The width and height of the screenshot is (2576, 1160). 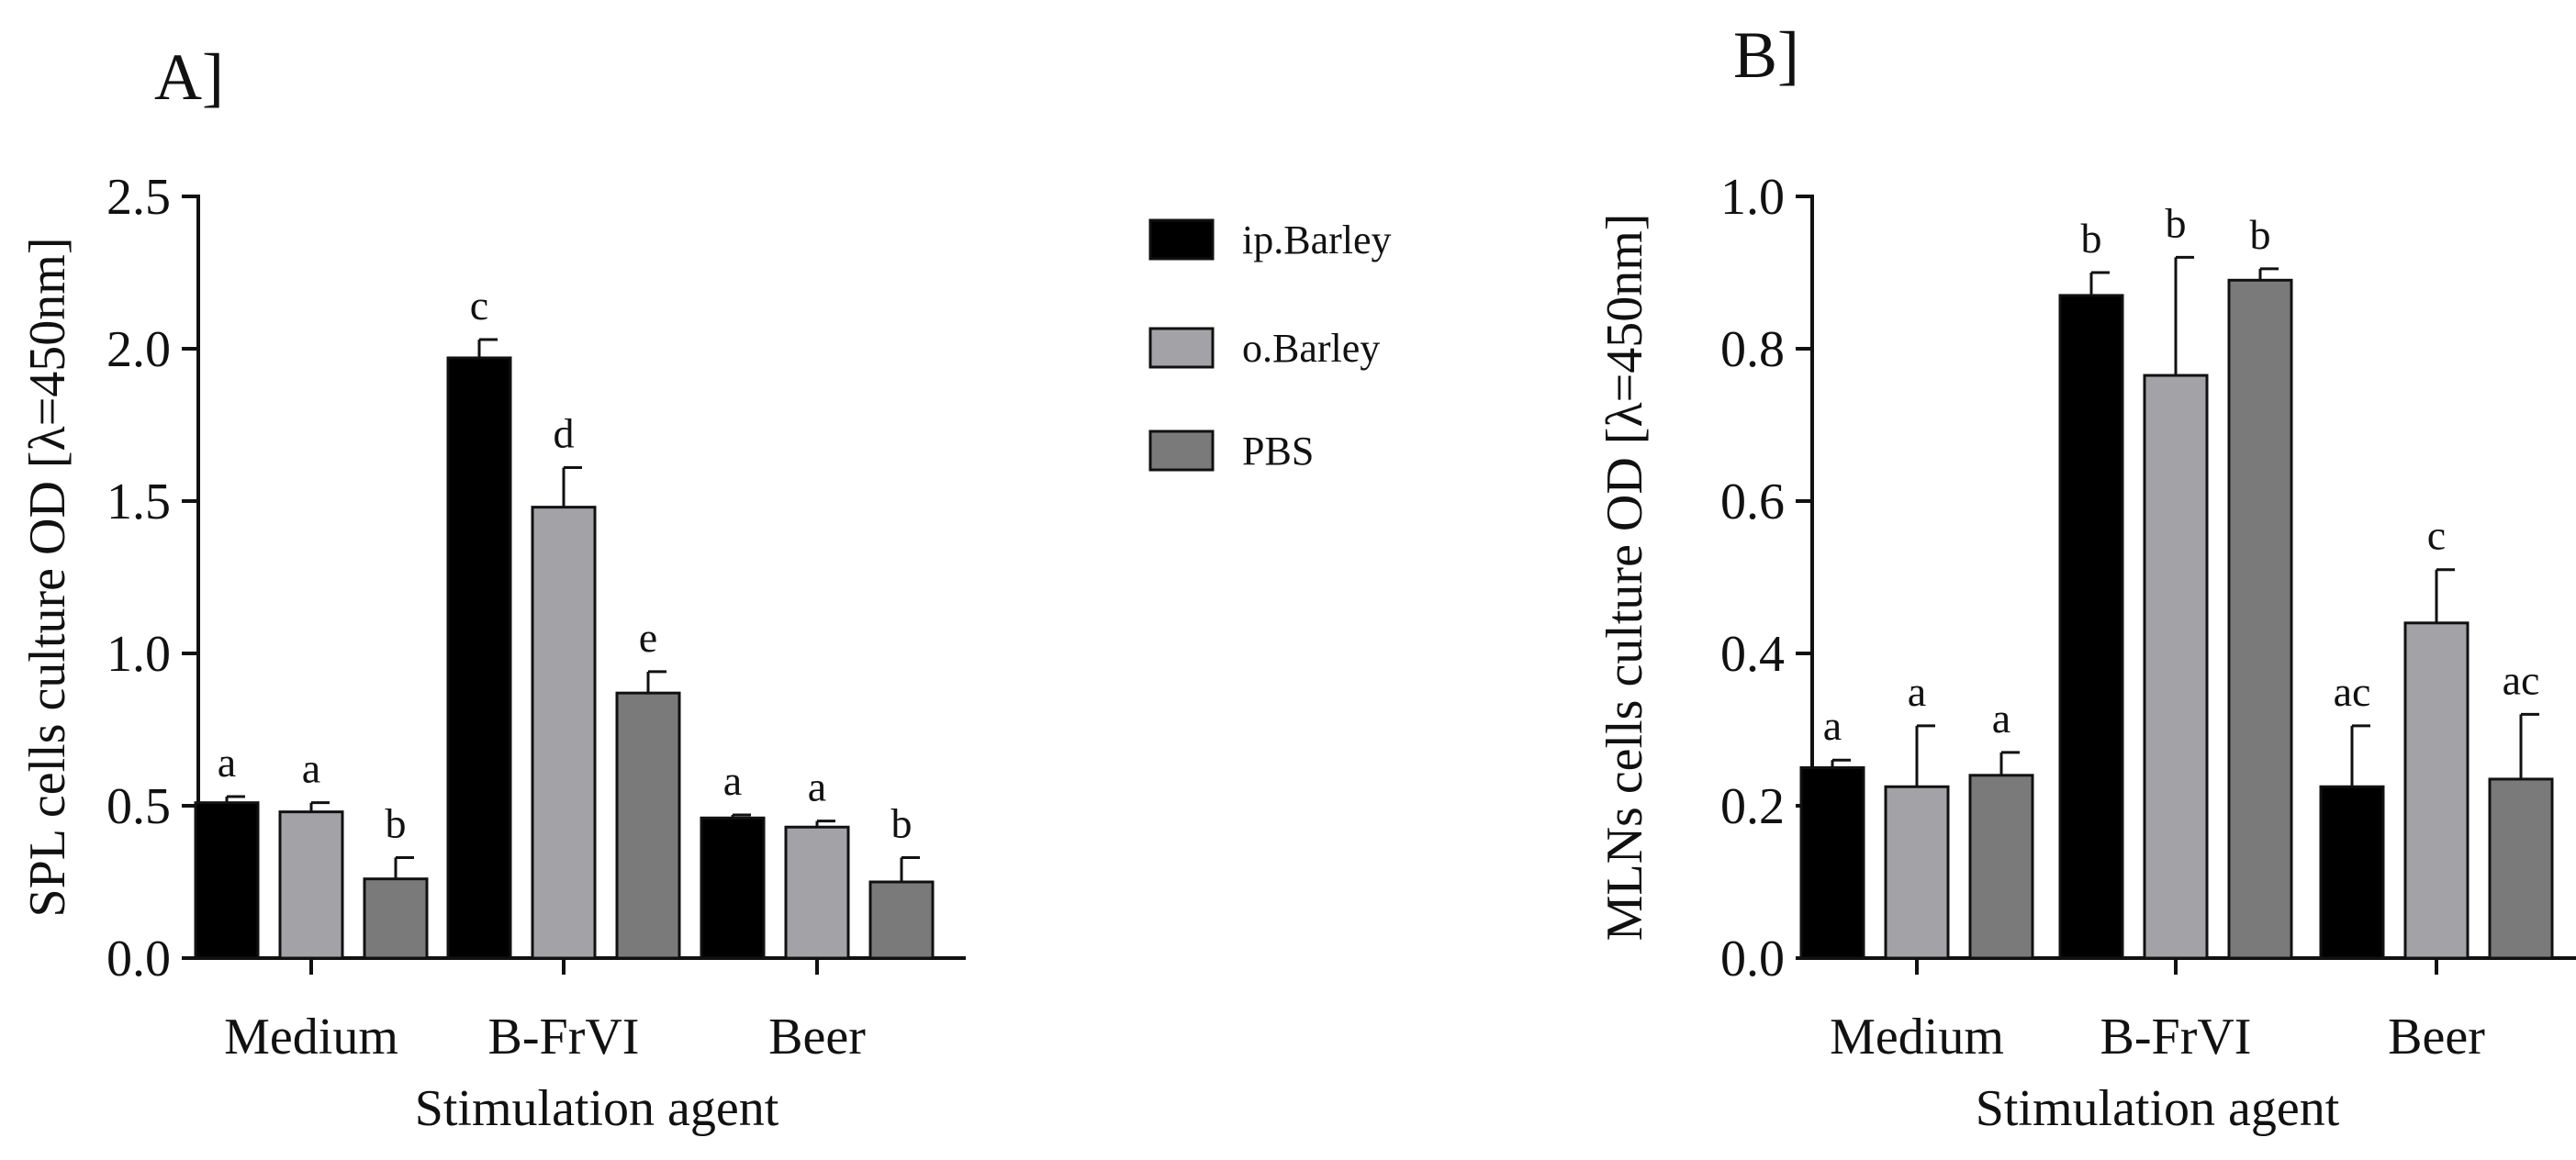 What do you see at coordinates (1752, 349) in the screenshot?
I see `y-tick-label: 0.8` at bounding box center [1752, 349].